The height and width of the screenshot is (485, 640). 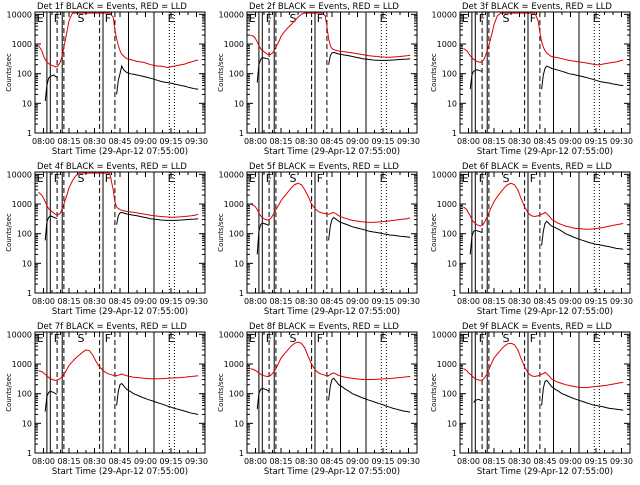 What do you see at coordinates (537, 7) in the screenshot?
I see `panel-title: Det 3f BLACK = Events, RED = LLD` at bounding box center [537, 7].